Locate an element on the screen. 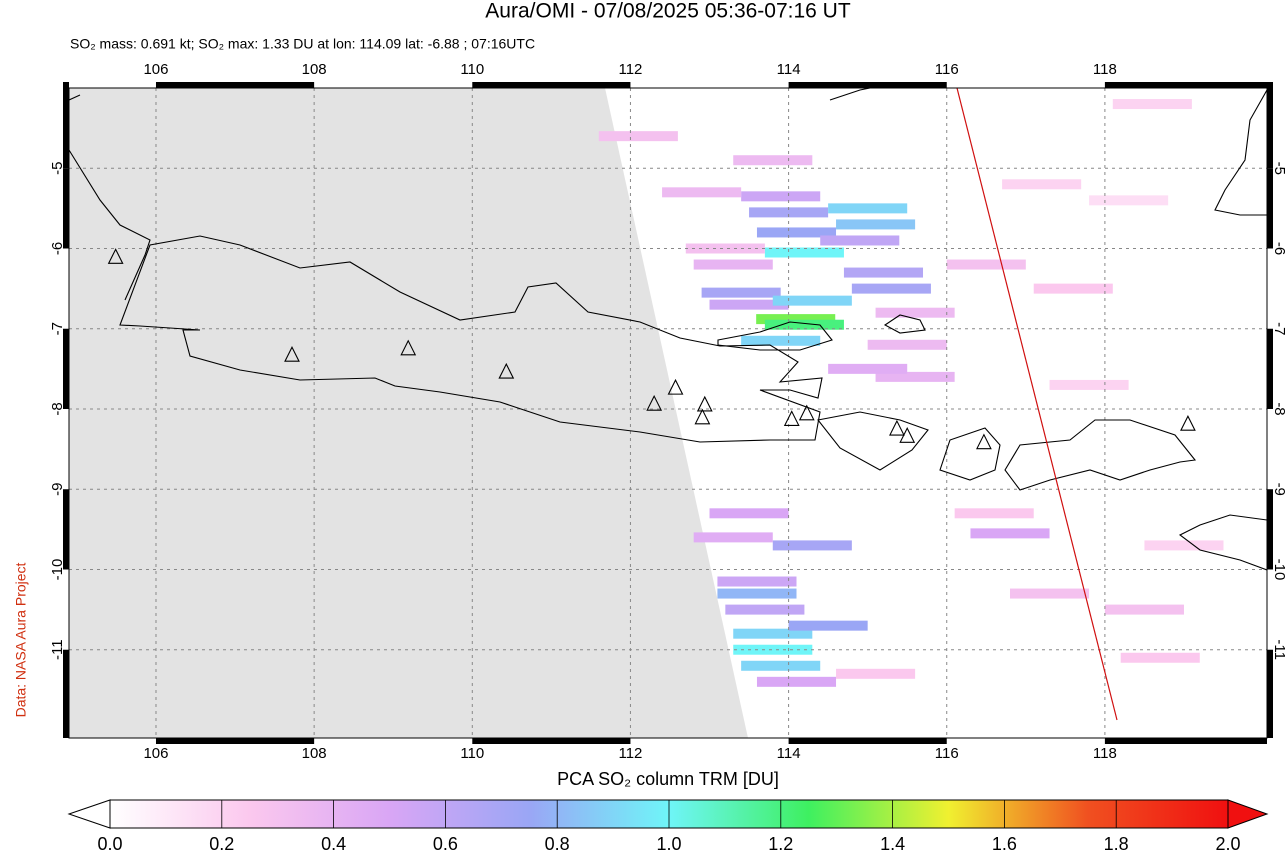  colorbar: 0.0 0.2 0.4 0.6 0.8 1.0 1.2 1.4 1.6 1.8 2.0 is located at coordinates (668, 826).